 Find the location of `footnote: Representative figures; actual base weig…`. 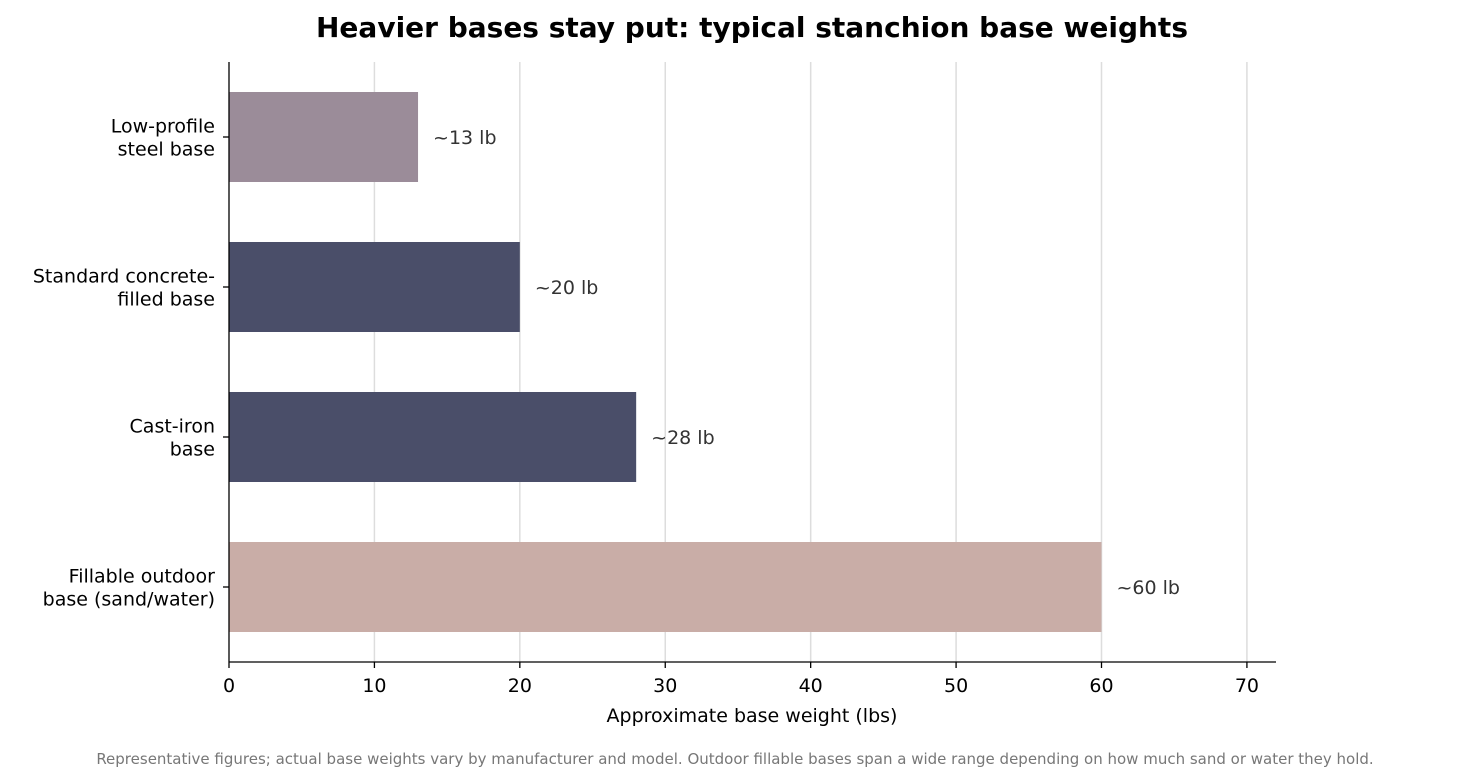

footnote: Representative figures; actual base weig… is located at coordinates (734, 759).